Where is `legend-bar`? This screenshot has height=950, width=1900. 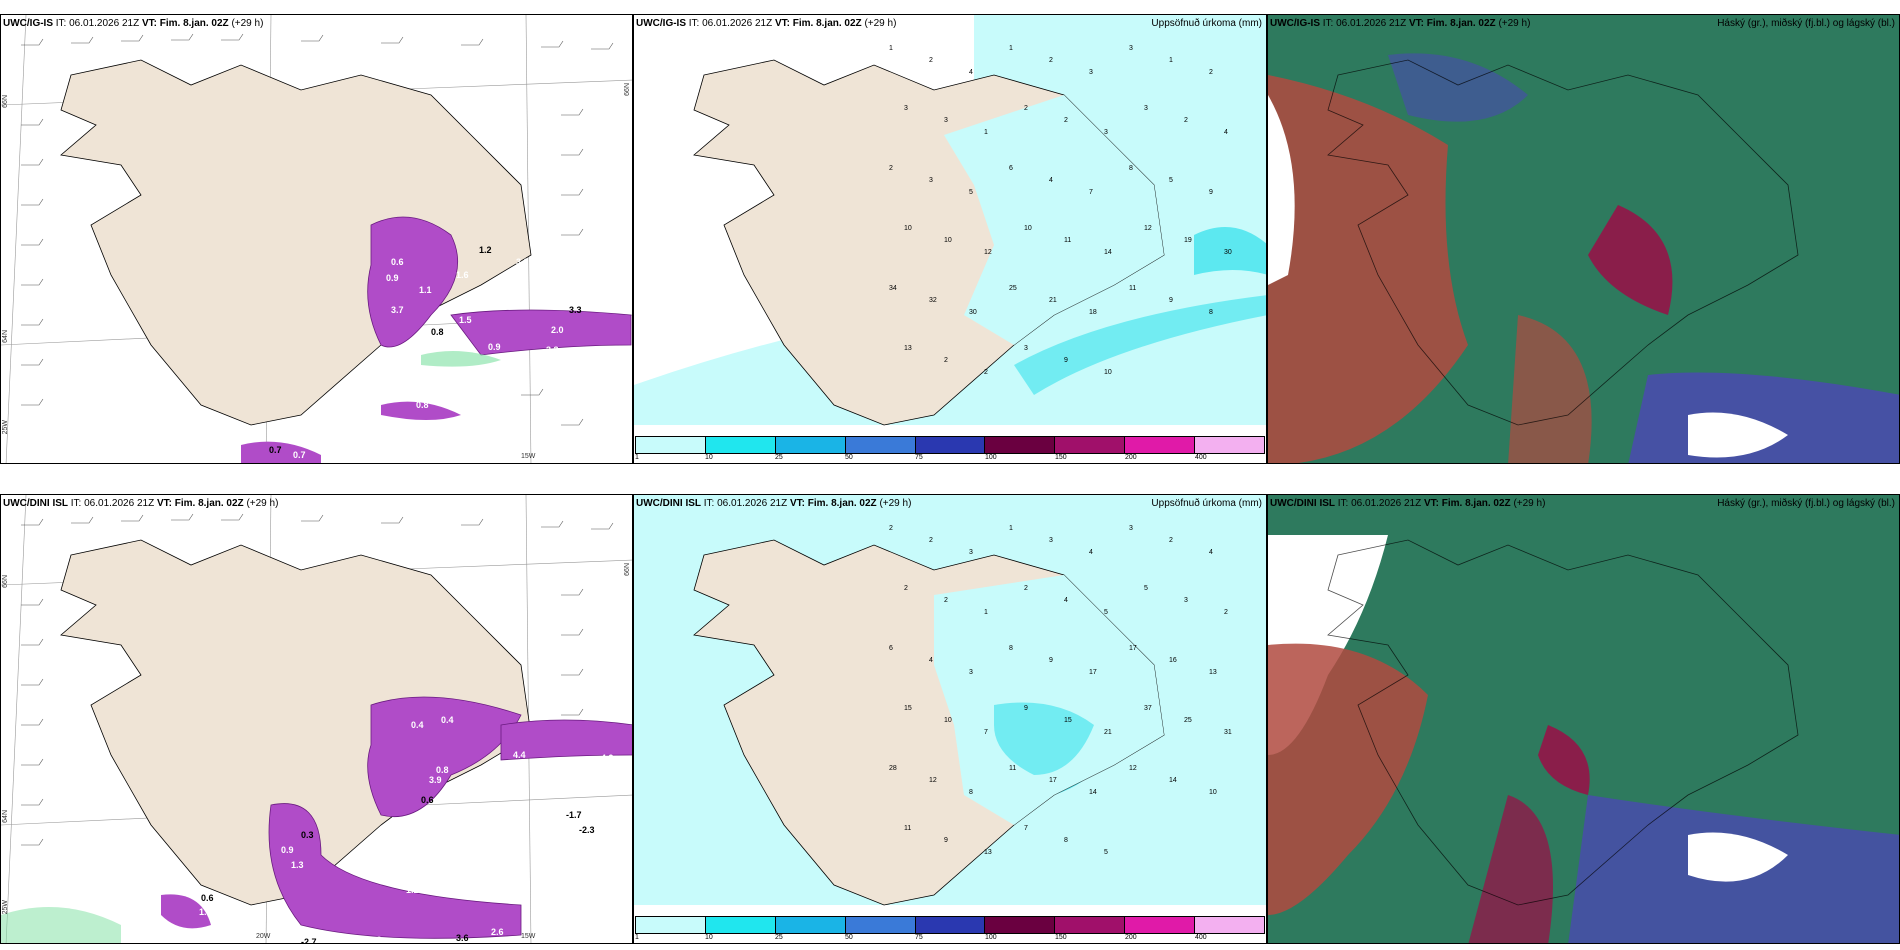
legend-bar is located at coordinates (950, 925).